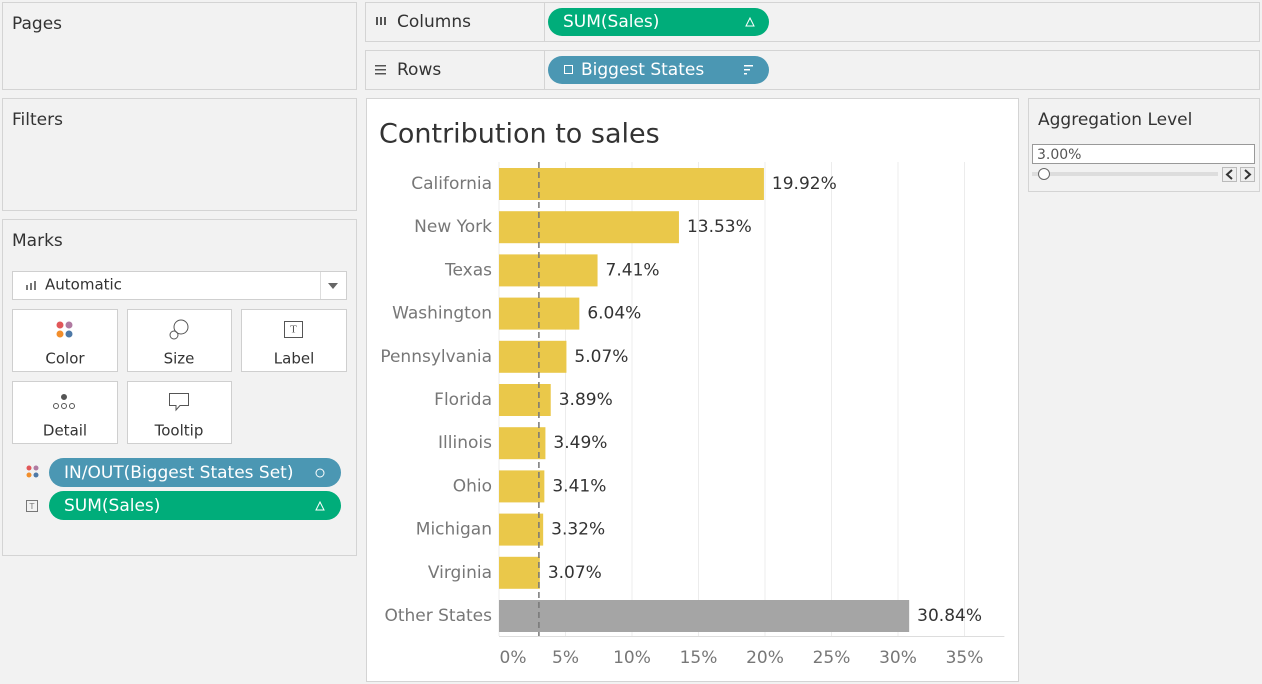  I want to click on prev-arrow, so click(1229, 174).